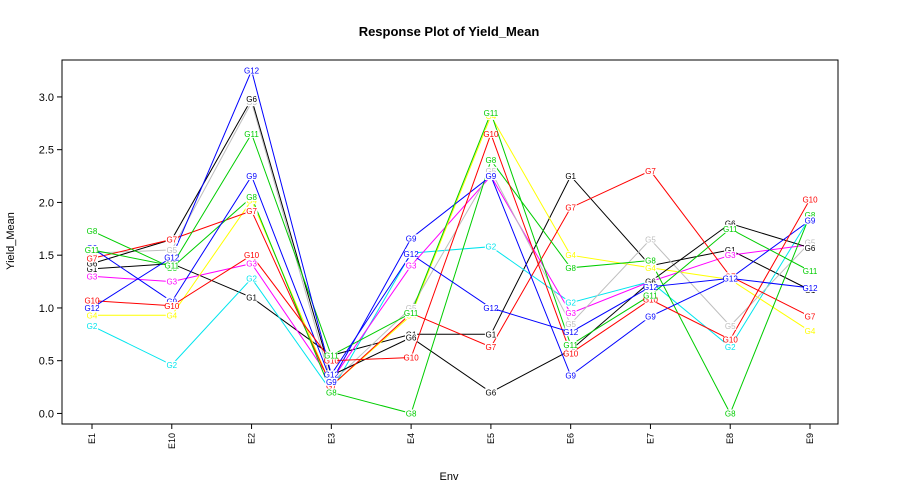 The image size is (900, 500). I want to click on x-tick-label: E9, so click(810, 438).